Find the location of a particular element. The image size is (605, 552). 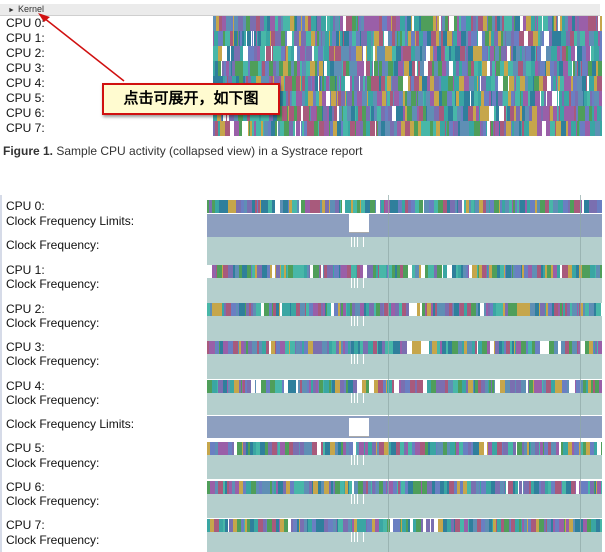

cpu-track is located at coordinates (407, 53).